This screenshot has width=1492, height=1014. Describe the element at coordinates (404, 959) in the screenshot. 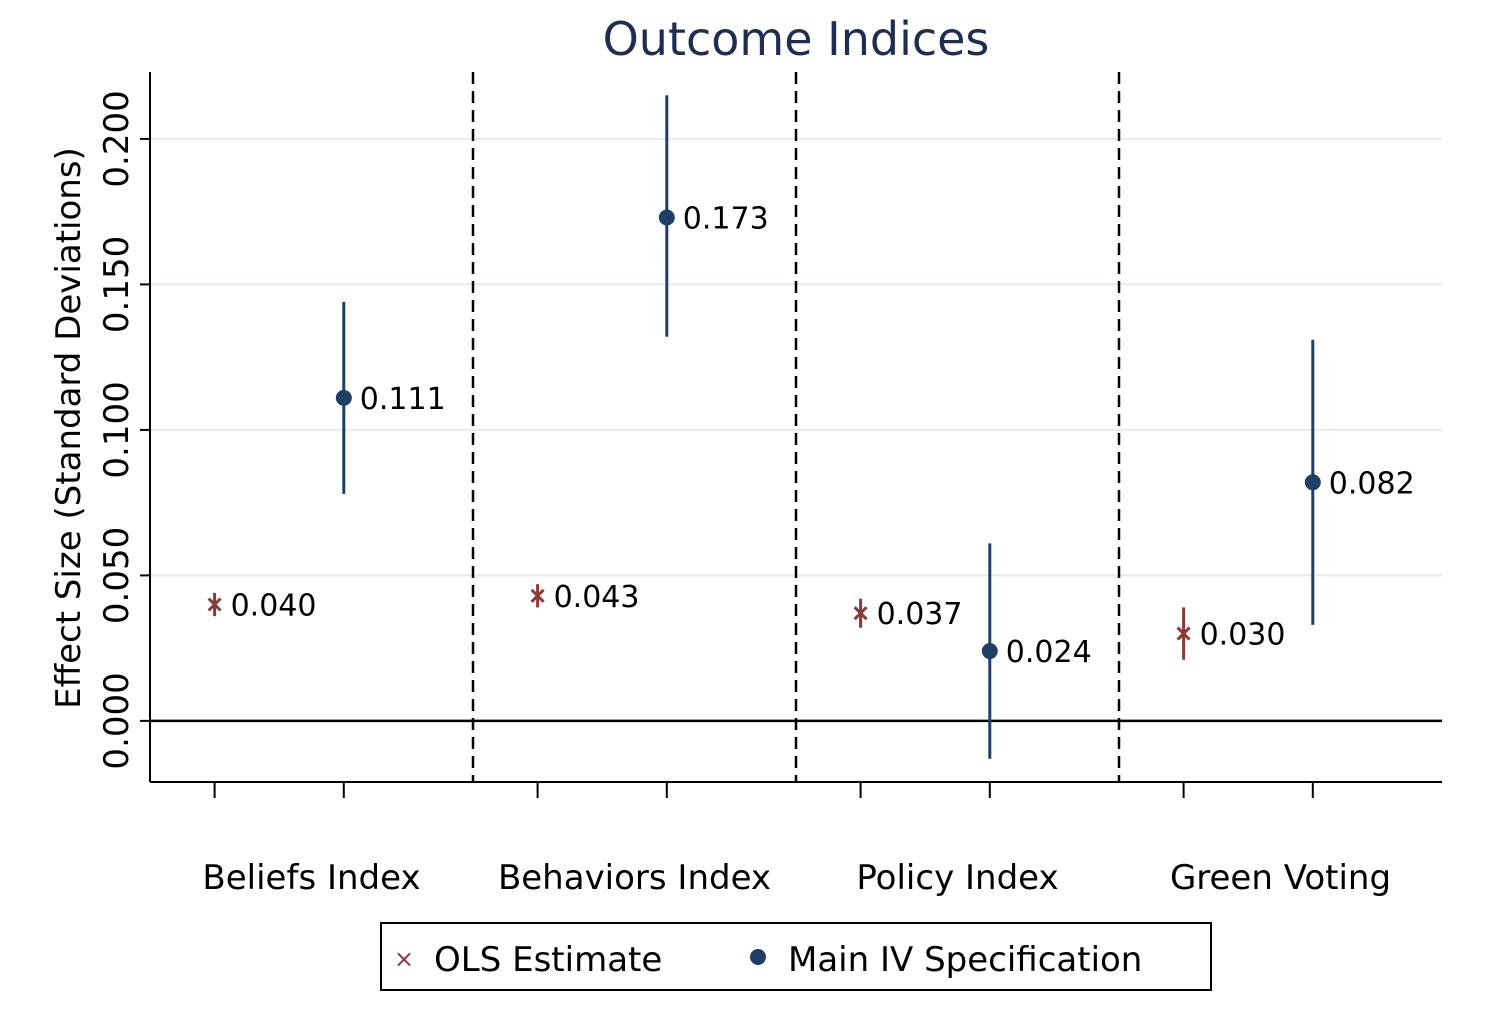

I see `legend-ols-marker: ×` at that location.